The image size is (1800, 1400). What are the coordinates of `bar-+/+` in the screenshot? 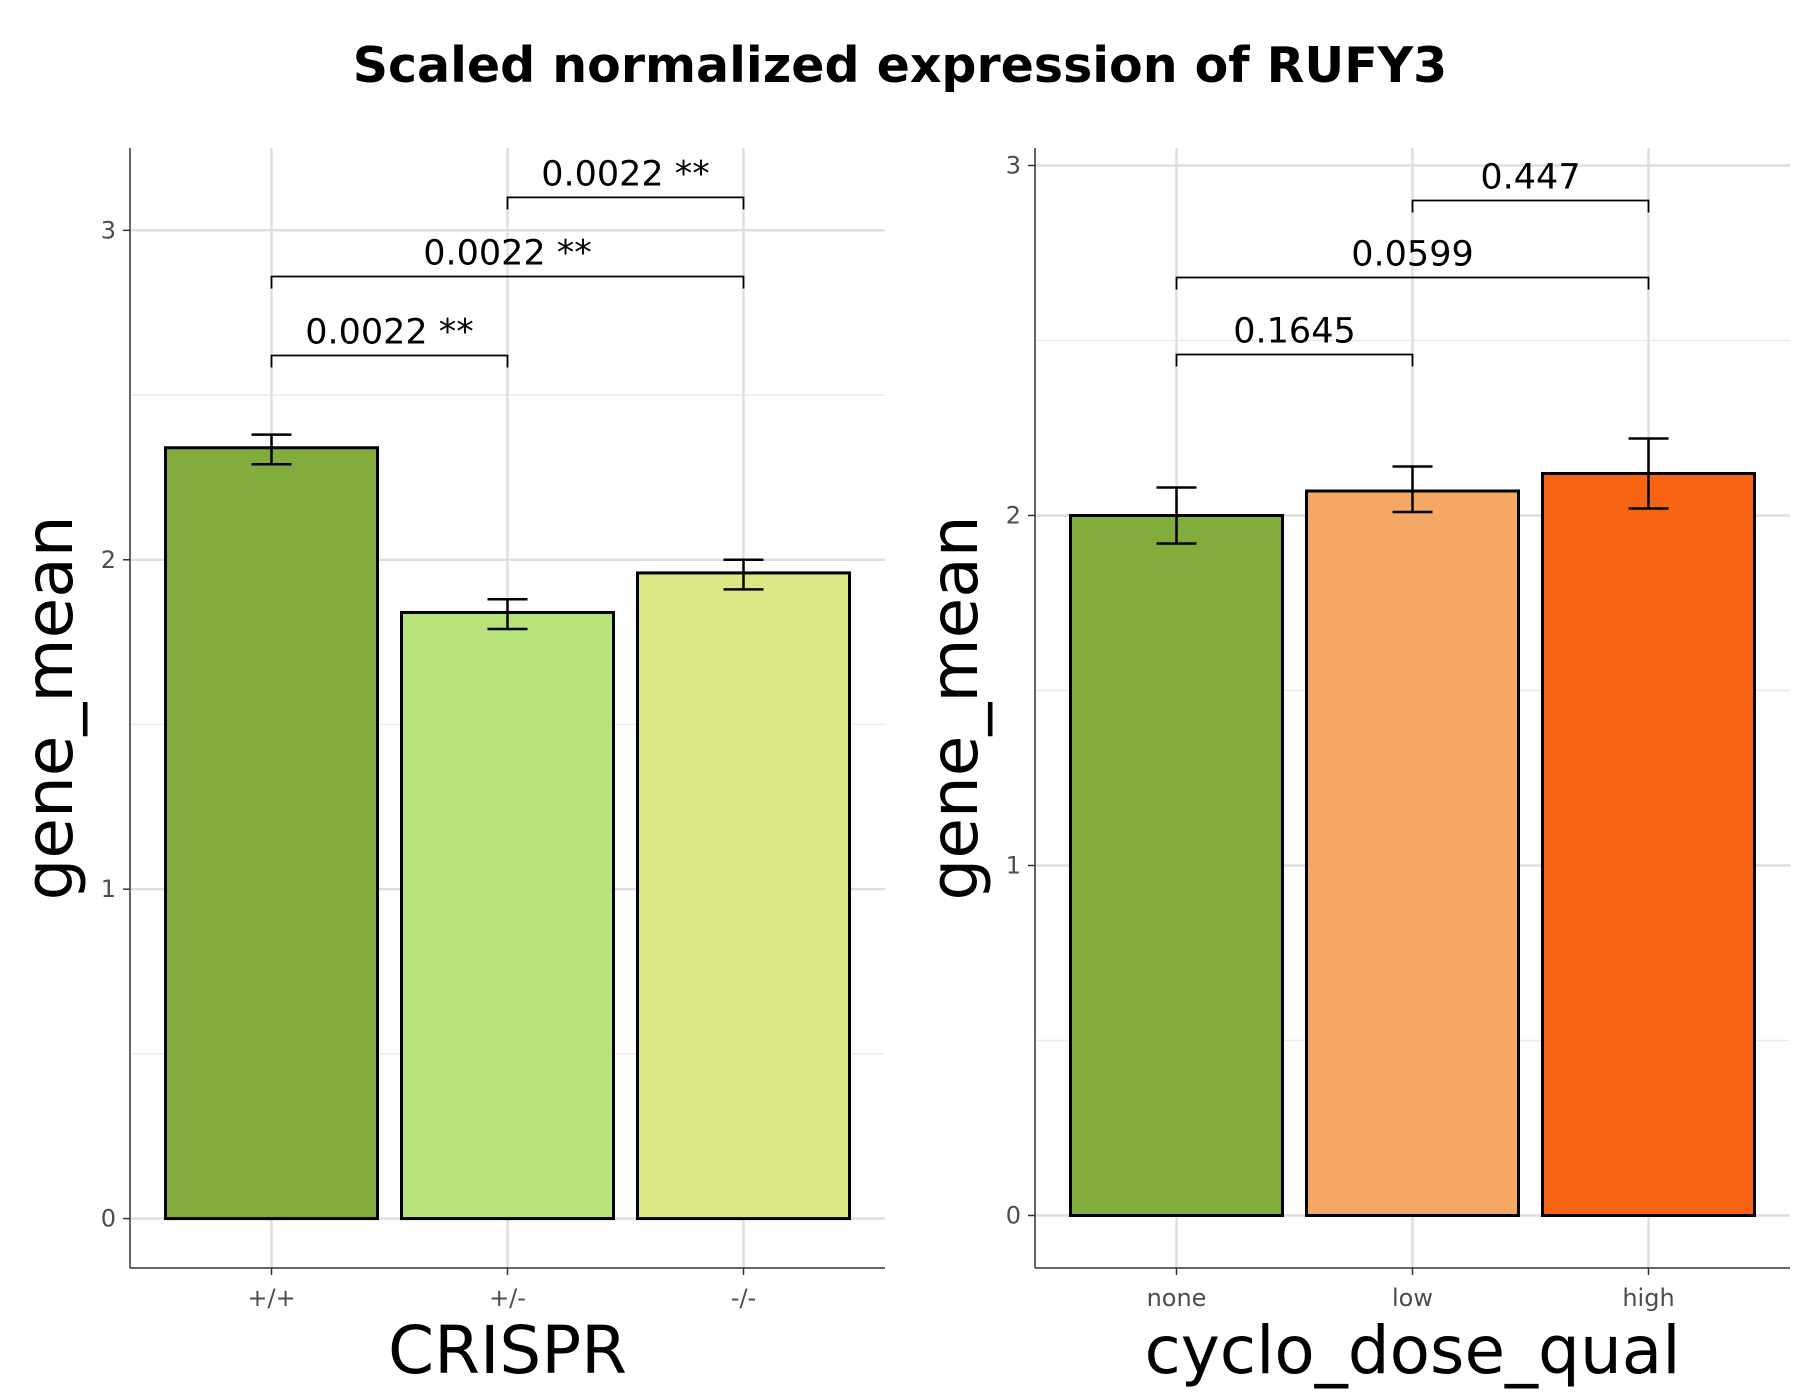 It's located at (271, 833).